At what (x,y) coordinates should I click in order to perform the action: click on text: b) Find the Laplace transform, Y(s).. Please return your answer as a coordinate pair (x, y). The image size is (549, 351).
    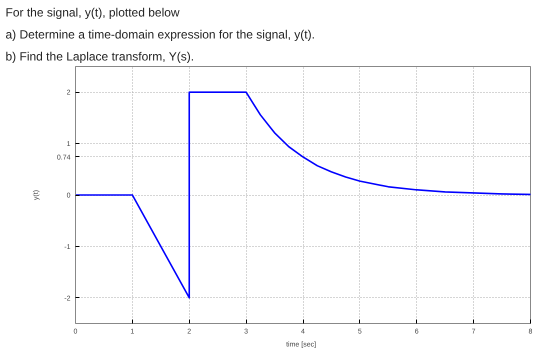
    Looking at the image, I should click on (100, 57).